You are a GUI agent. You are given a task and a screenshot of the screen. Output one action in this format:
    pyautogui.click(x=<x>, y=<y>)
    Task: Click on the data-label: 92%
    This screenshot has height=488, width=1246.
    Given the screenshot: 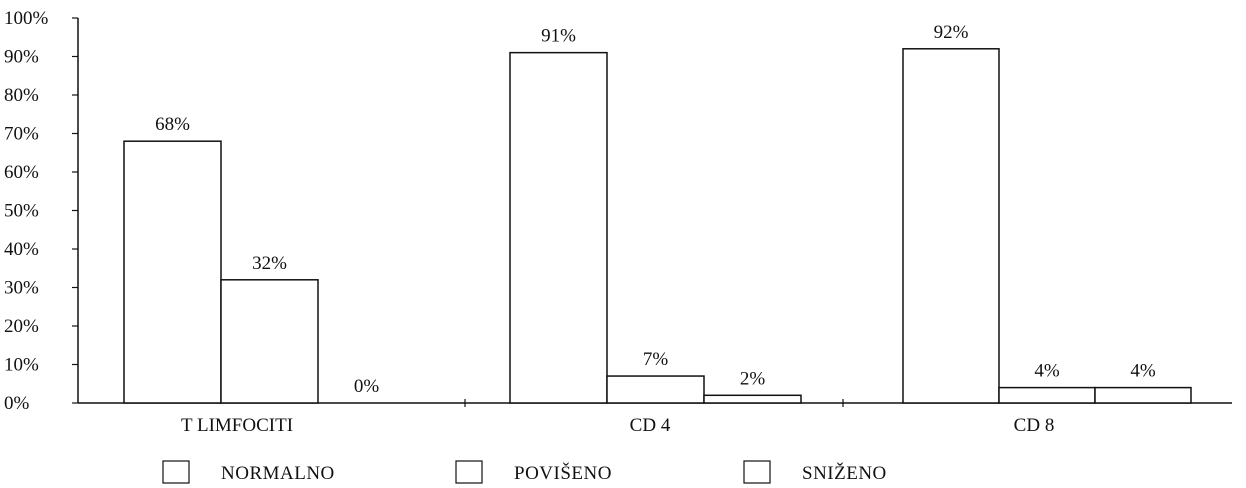 What is the action you would take?
    pyautogui.click(x=951, y=32)
    